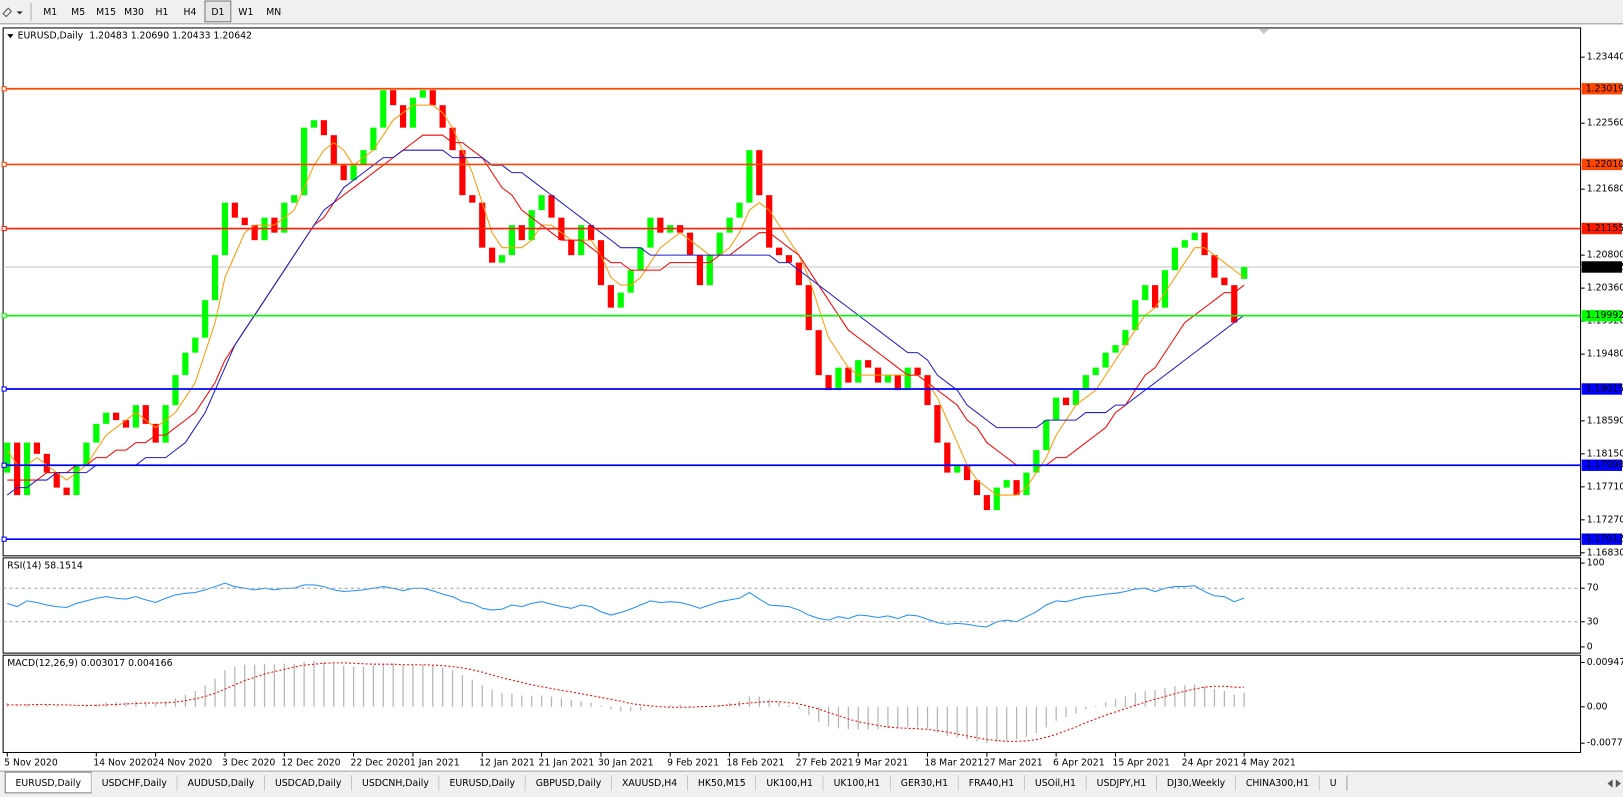 The image size is (1623, 797). I want to click on x-tick-label: 1 Jan 2021, so click(435, 762).